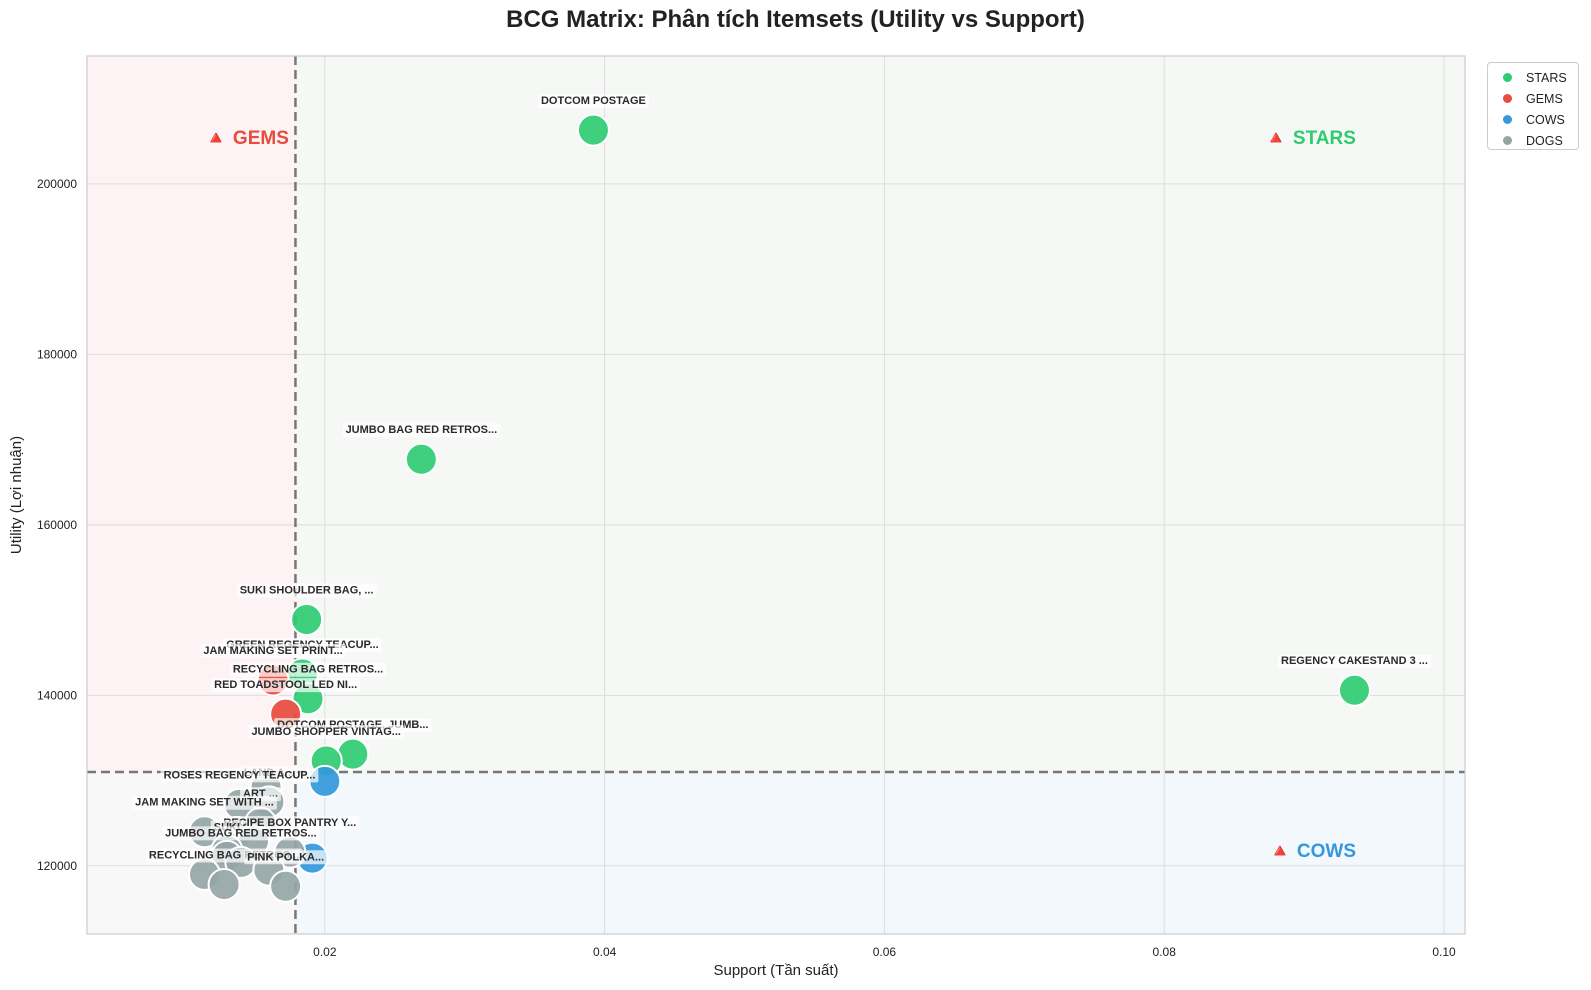  What do you see at coordinates (57, 525) in the screenshot?
I see `y-tick-label: 160000` at bounding box center [57, 525].